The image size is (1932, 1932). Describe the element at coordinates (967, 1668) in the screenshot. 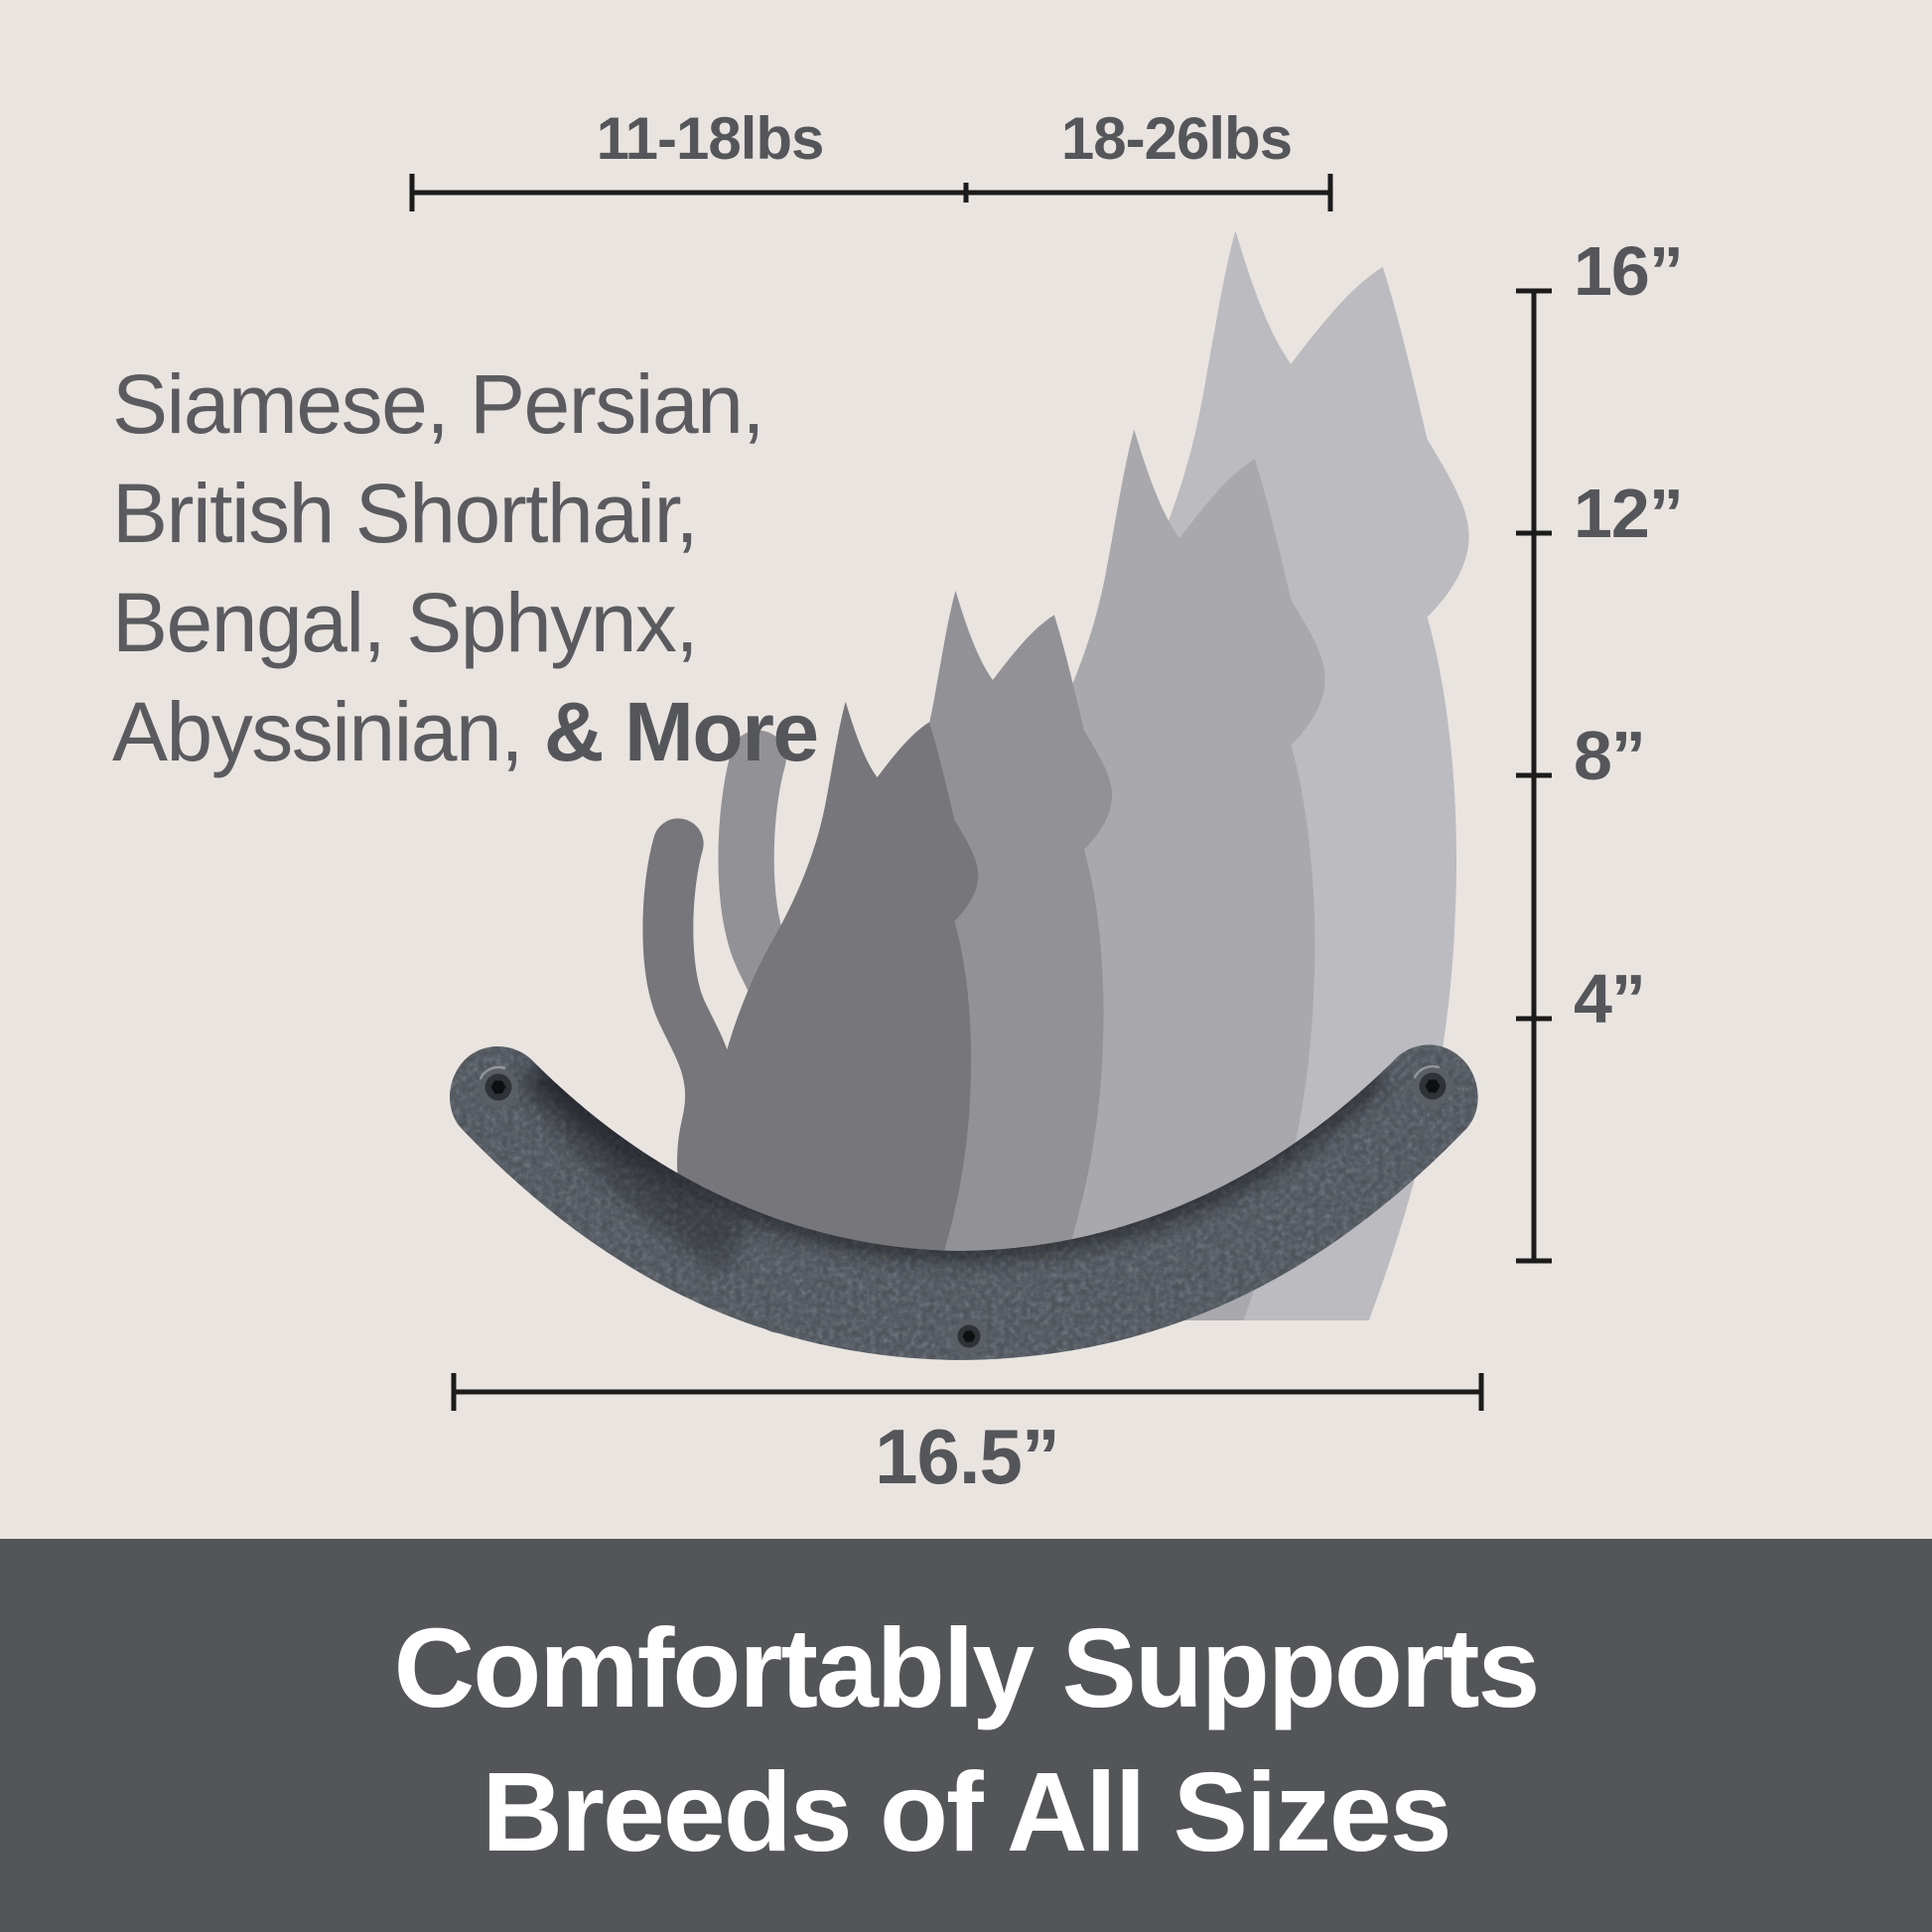

I see `banner-caption-line: Comfortably Supports` at that location.